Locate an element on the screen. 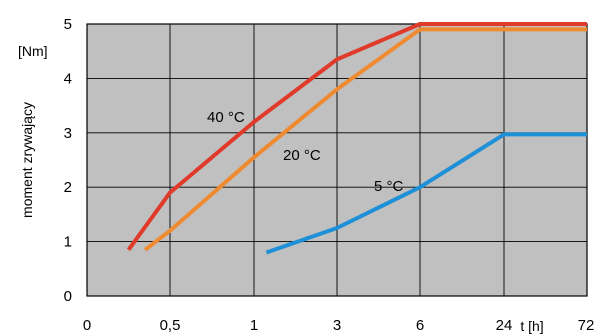  annotation-20c: 20 °C is located at coordinates (302, 155).